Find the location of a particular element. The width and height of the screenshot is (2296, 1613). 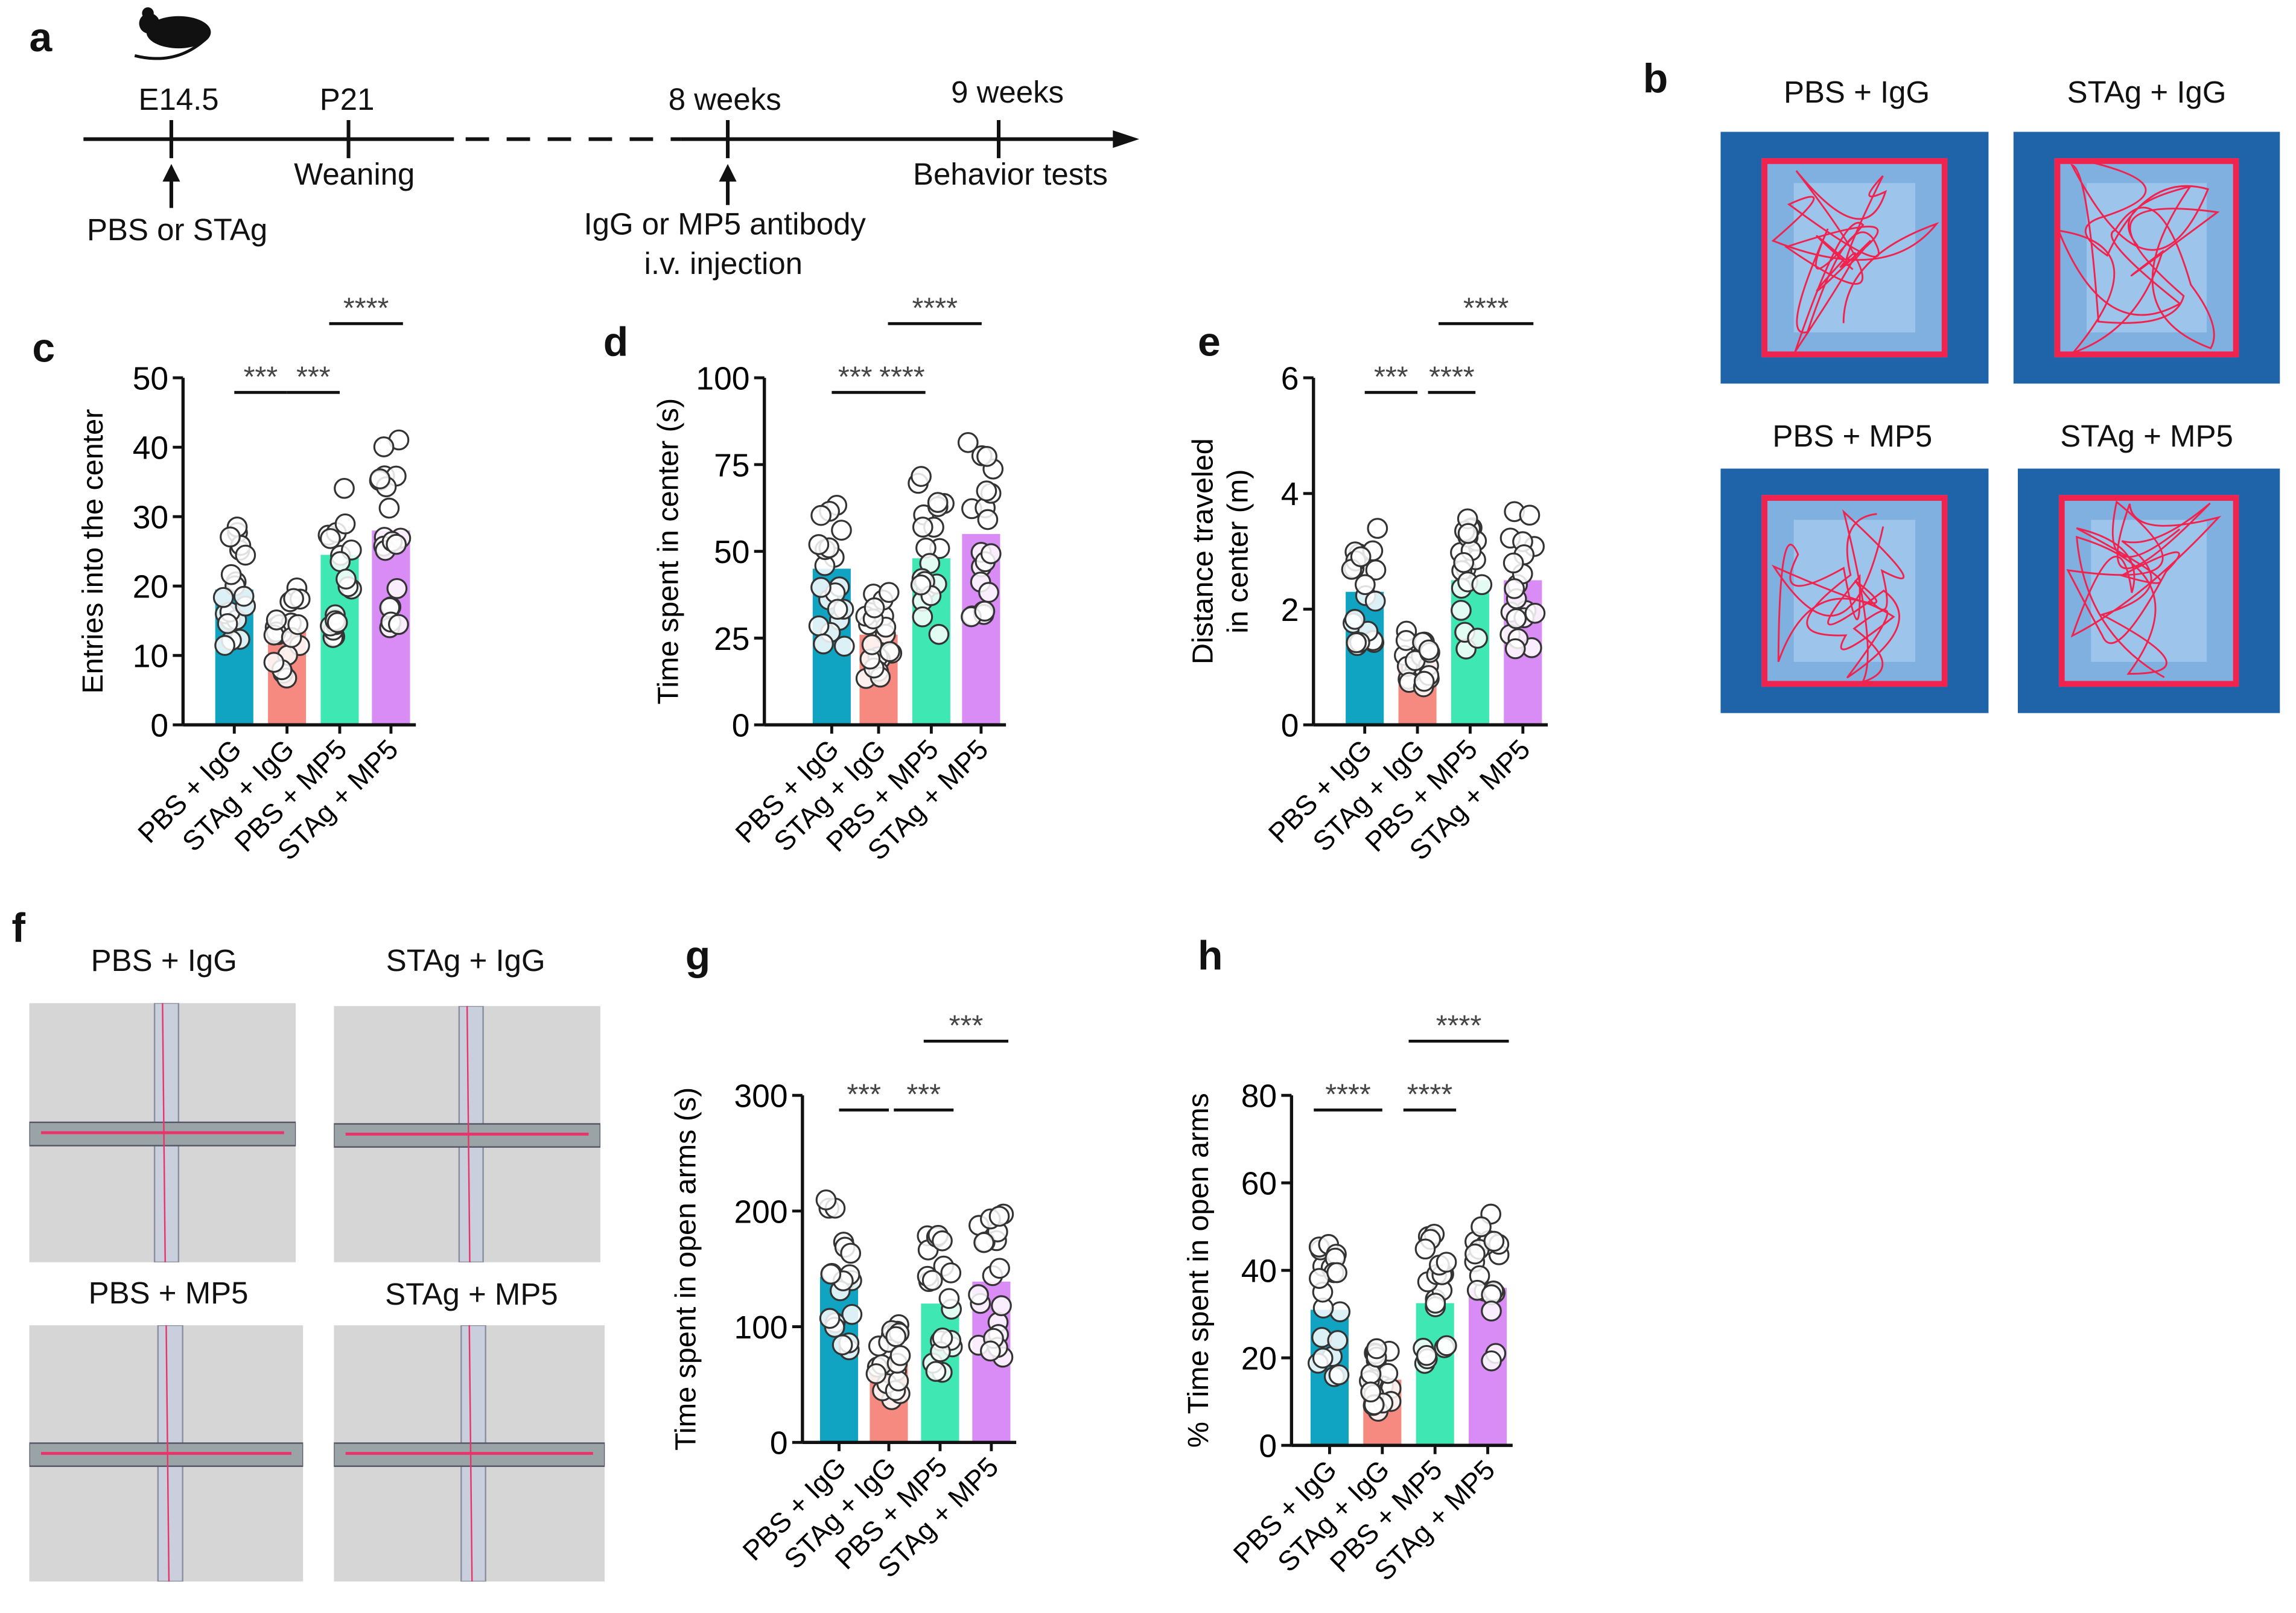

y-tick-label: 200 is located at coordinates (761, 1212).